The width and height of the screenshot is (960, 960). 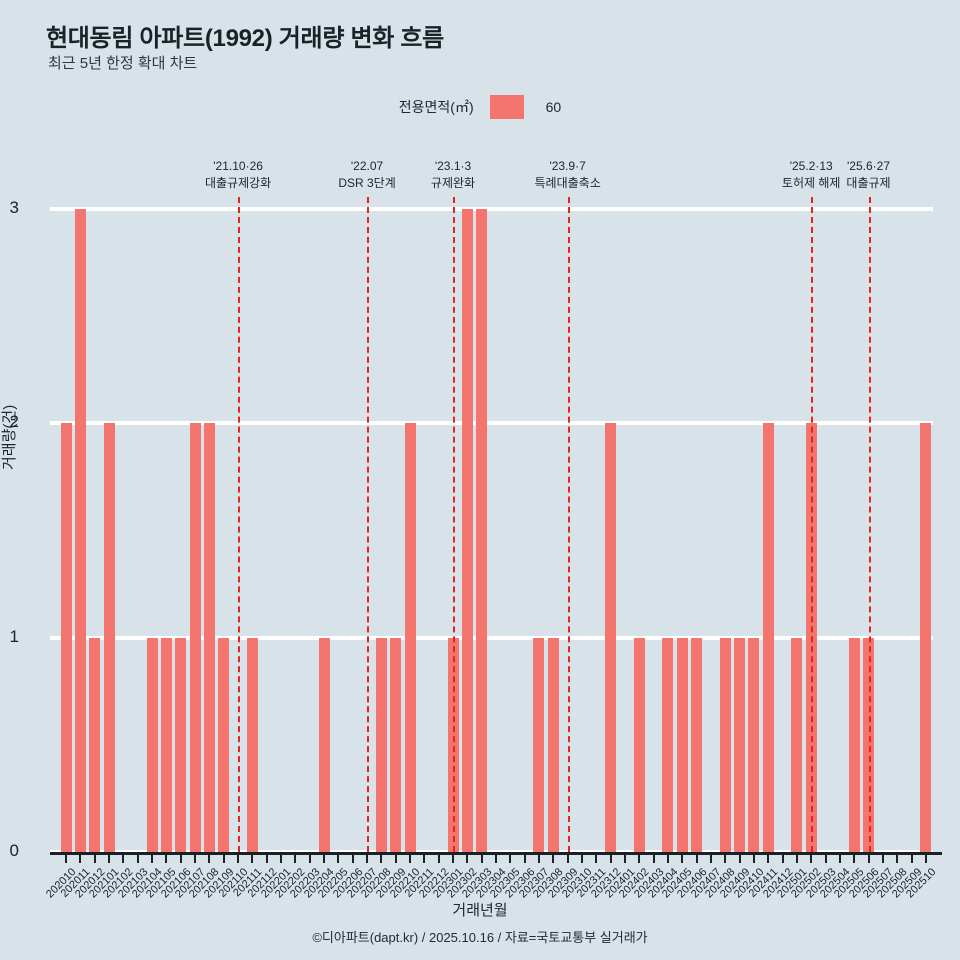 What do you see at coordinates (14, 422) in the screenshot?
I see `y-axis-tick-label: 2` at bounding box center [14, 422].